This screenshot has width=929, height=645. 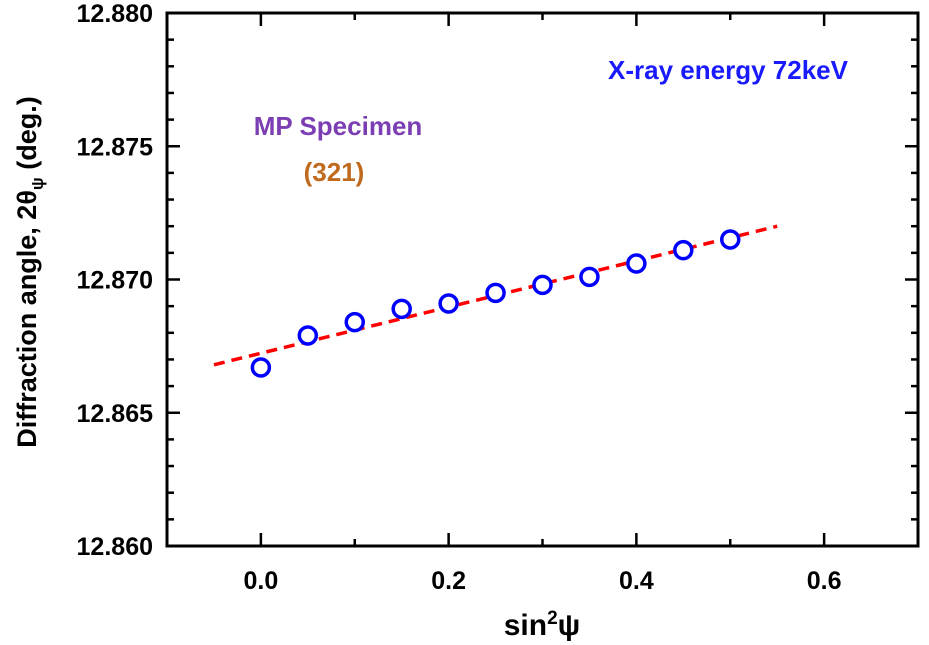 What do you see at coordinates (569, 625) in the screenshot?
I see `x-axis-title-psi: ψ` at bounding box center [569, 625].